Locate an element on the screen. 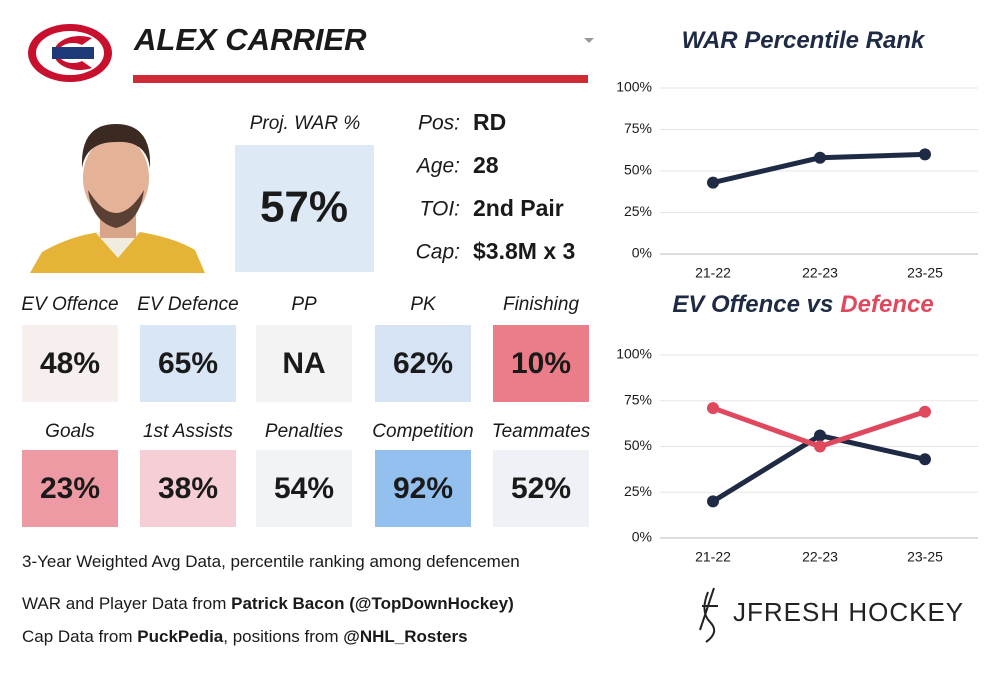 The width and height of the screenshot is (1000, 678). chart-title: EV Offence vs Defence is located at coordinates (802, 304).